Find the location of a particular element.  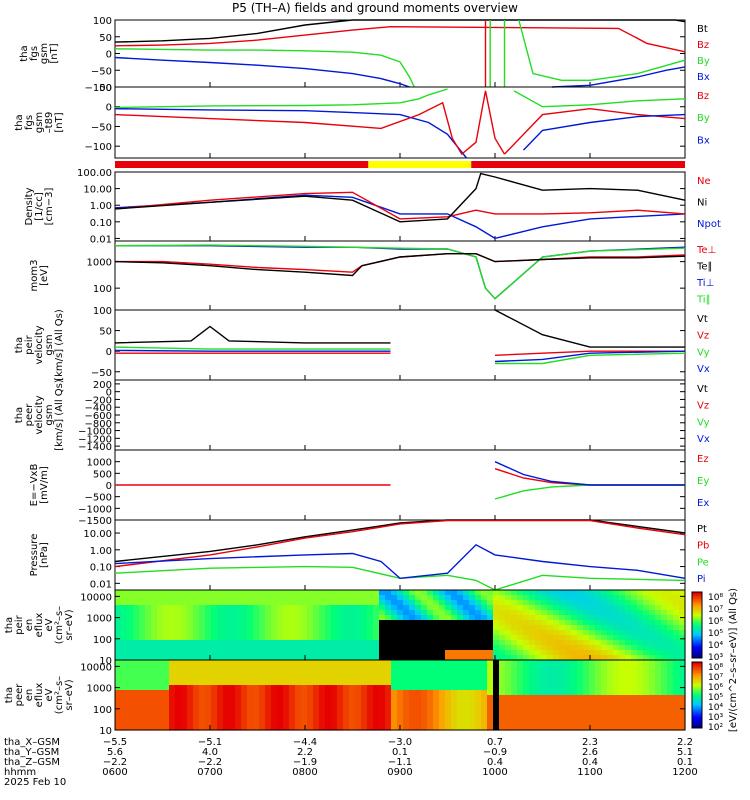

colorbar-tick-label: 10⁶ is located at coordinates (715, 688).